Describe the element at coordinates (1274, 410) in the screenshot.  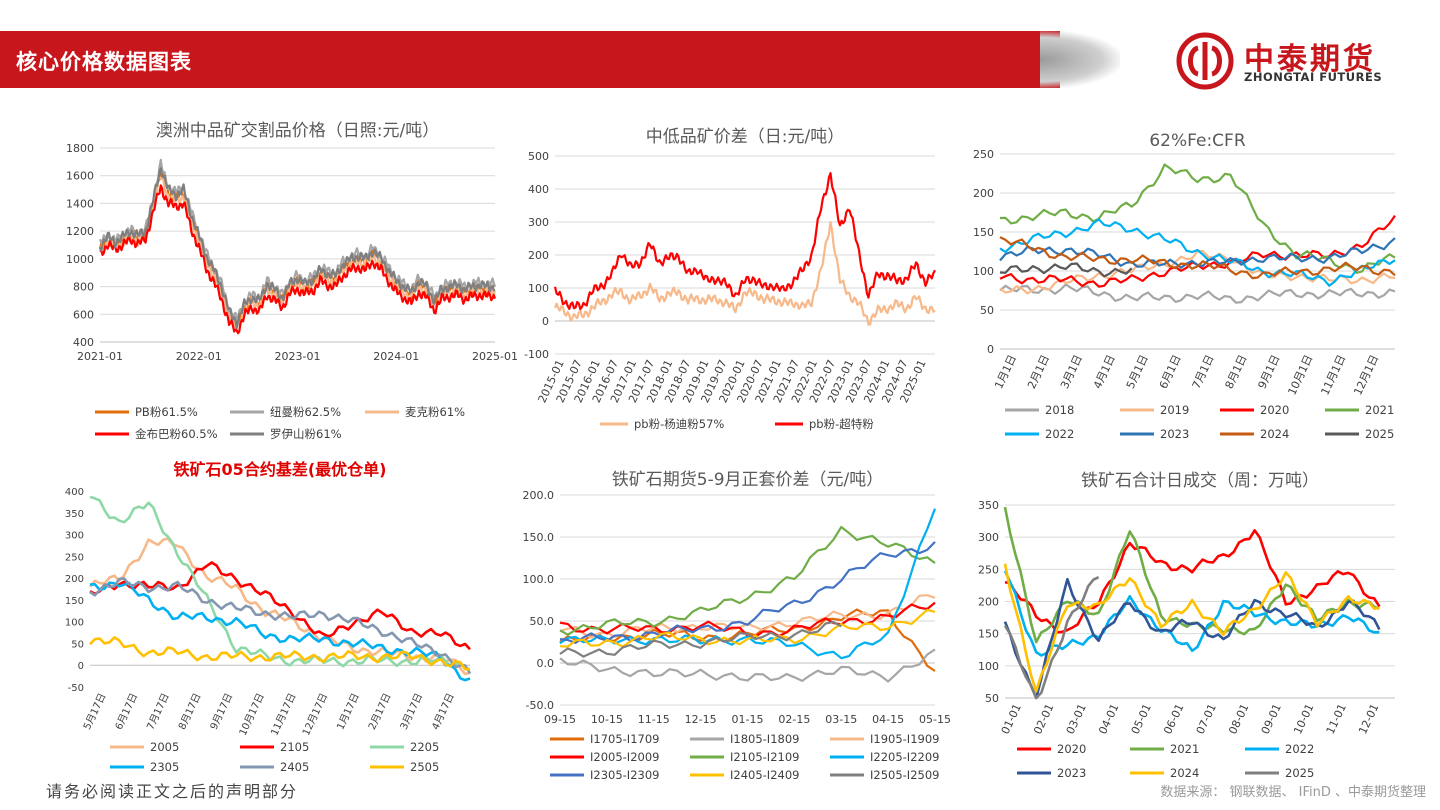
I see `legend-label: 2020` at that location.